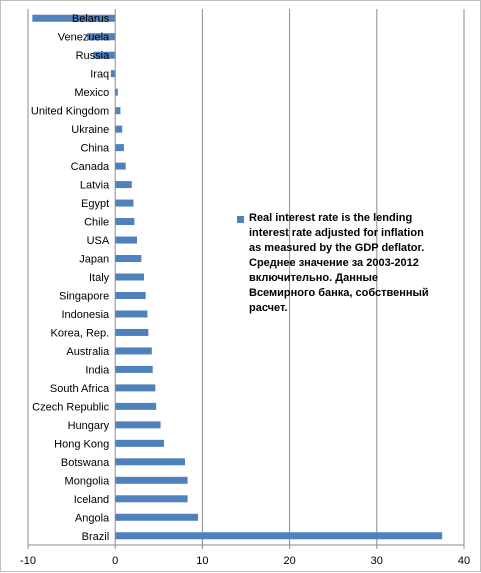  I want to click on category-label: United Kingdom, so click(70, 112).